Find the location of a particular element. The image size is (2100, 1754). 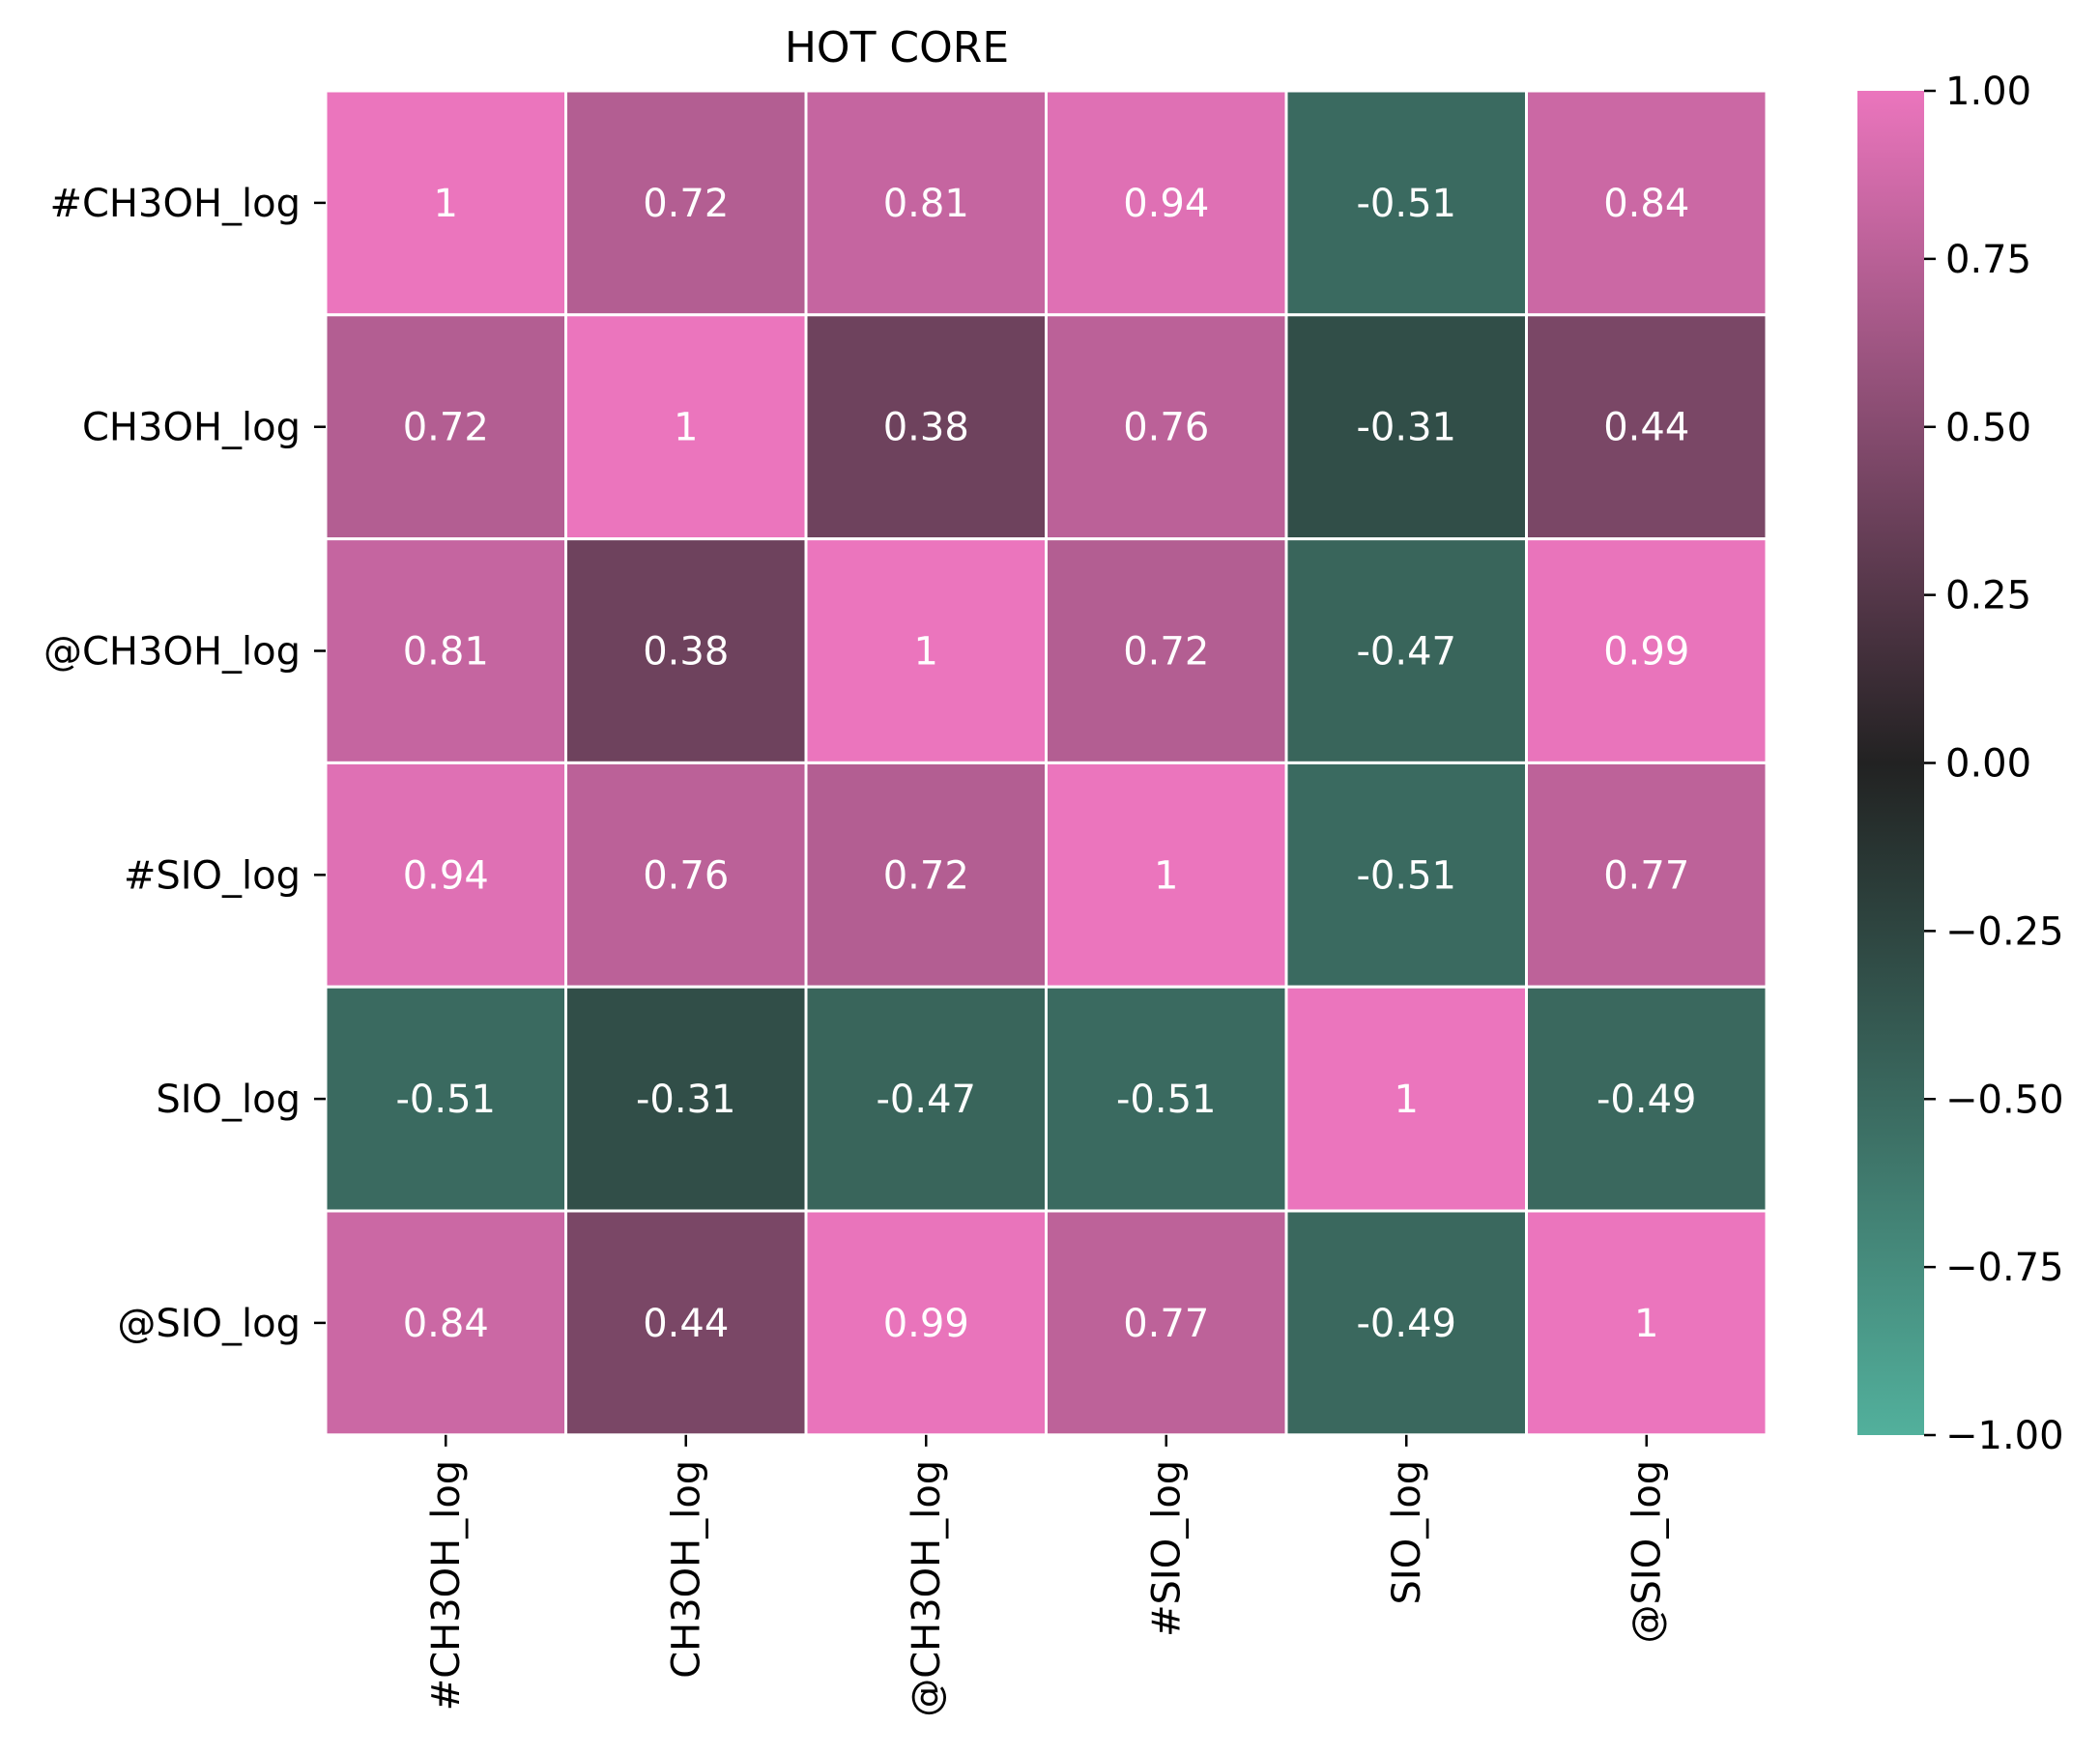

colorbar-gradient is located at coordinates (1890, 763).